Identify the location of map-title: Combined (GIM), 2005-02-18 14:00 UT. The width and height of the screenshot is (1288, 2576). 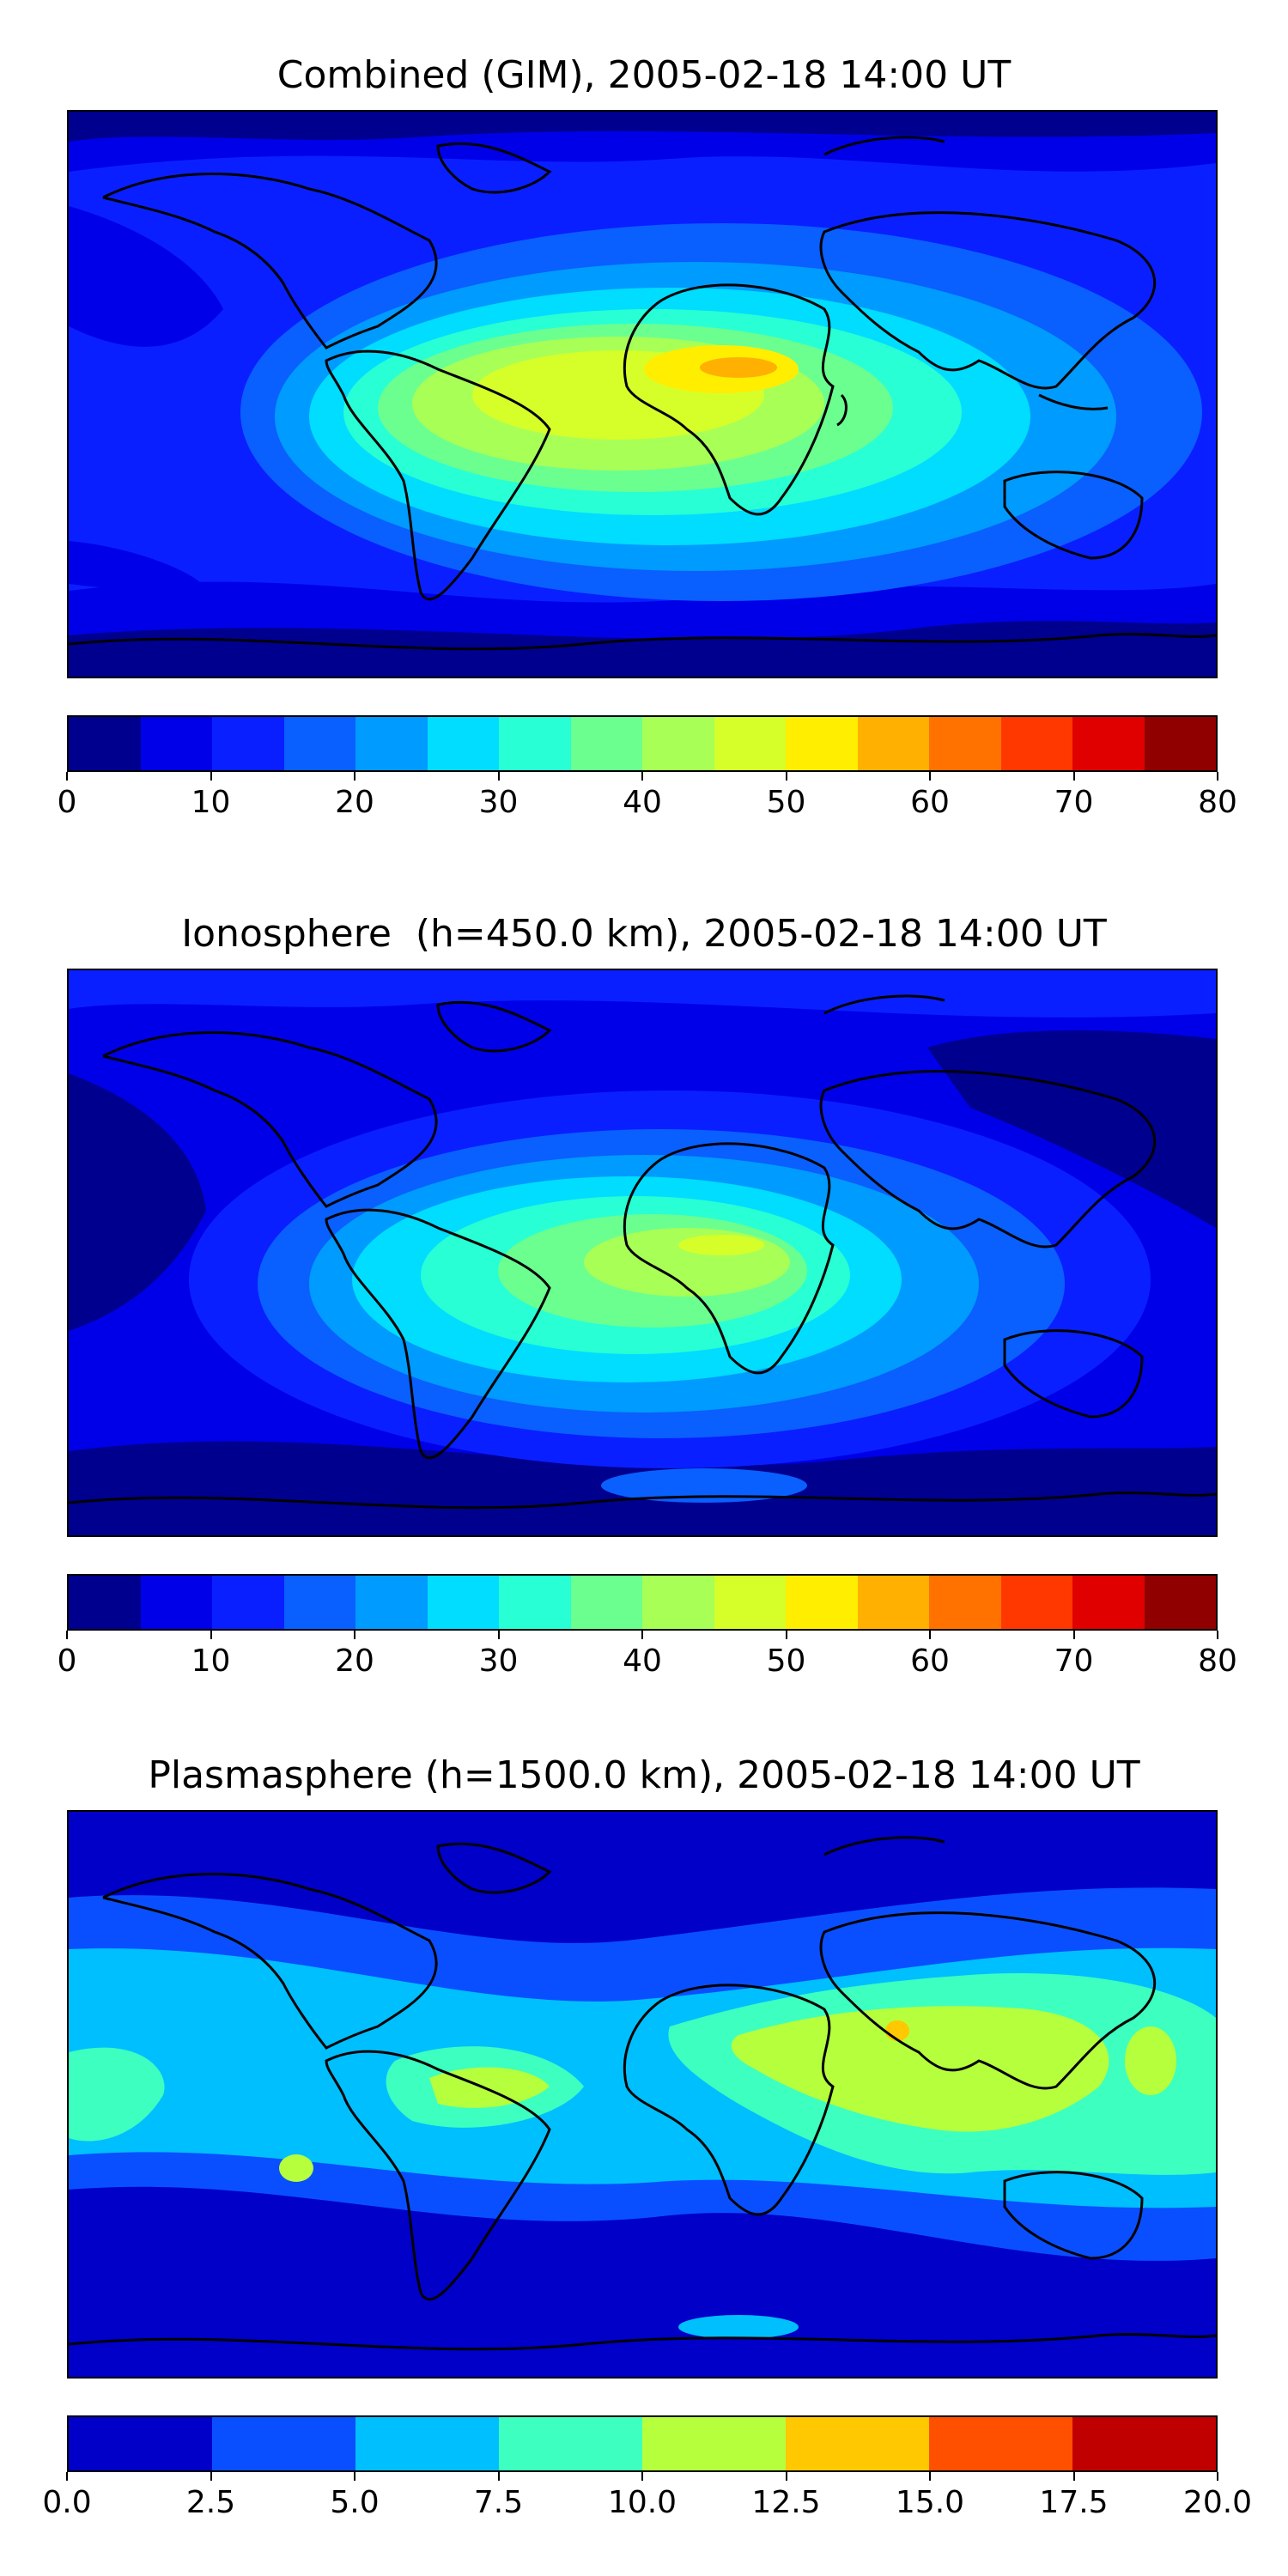
(644, 75).